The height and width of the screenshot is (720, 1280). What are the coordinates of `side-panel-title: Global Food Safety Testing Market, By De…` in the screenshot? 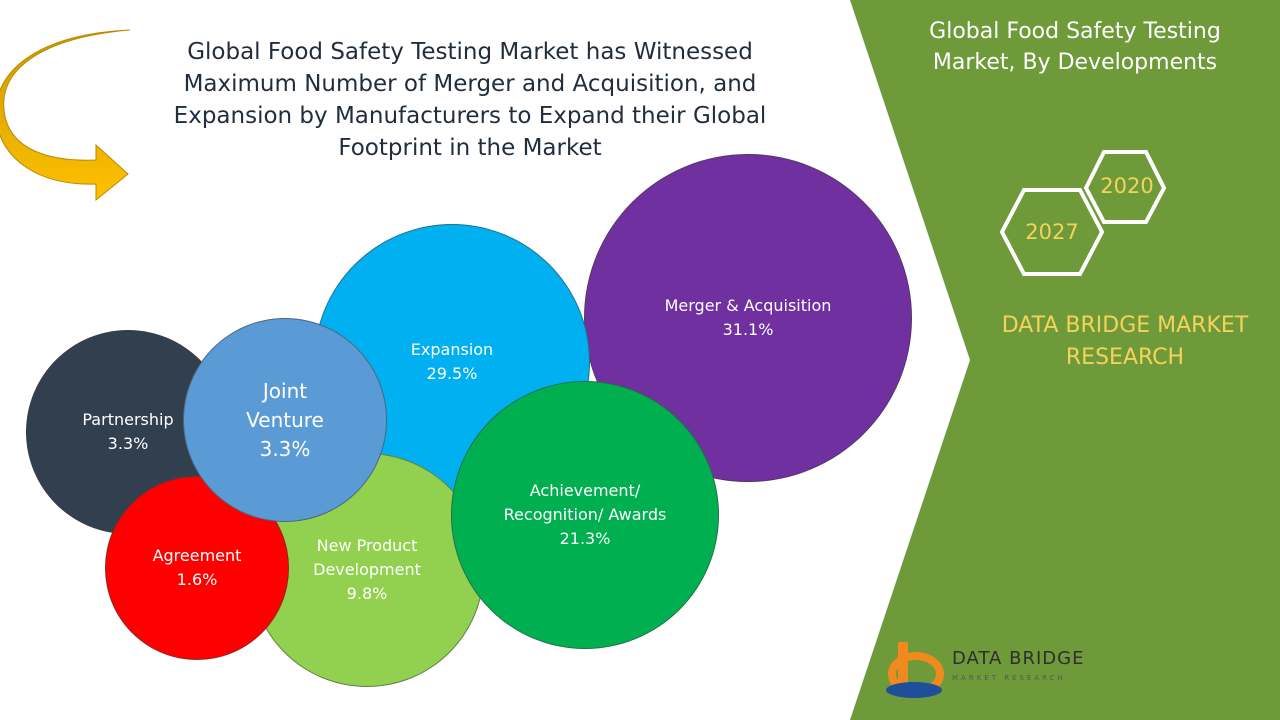 It's located at (1075, 47).